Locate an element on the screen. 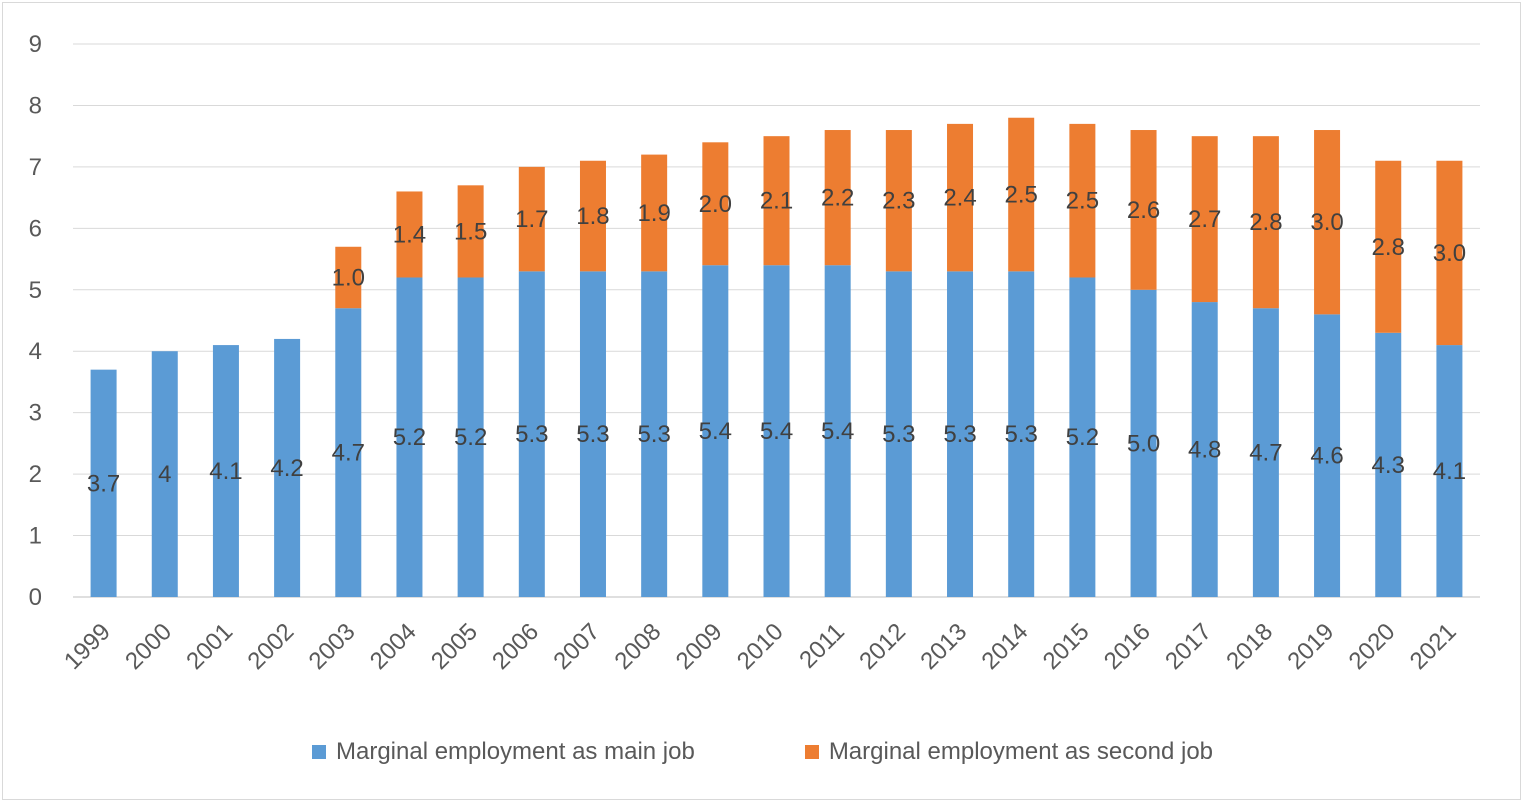 Image resolution: width=1525 pixels, height=804 pixels. data-label-main-job: 3.7 is located at coordinates (103, 483).